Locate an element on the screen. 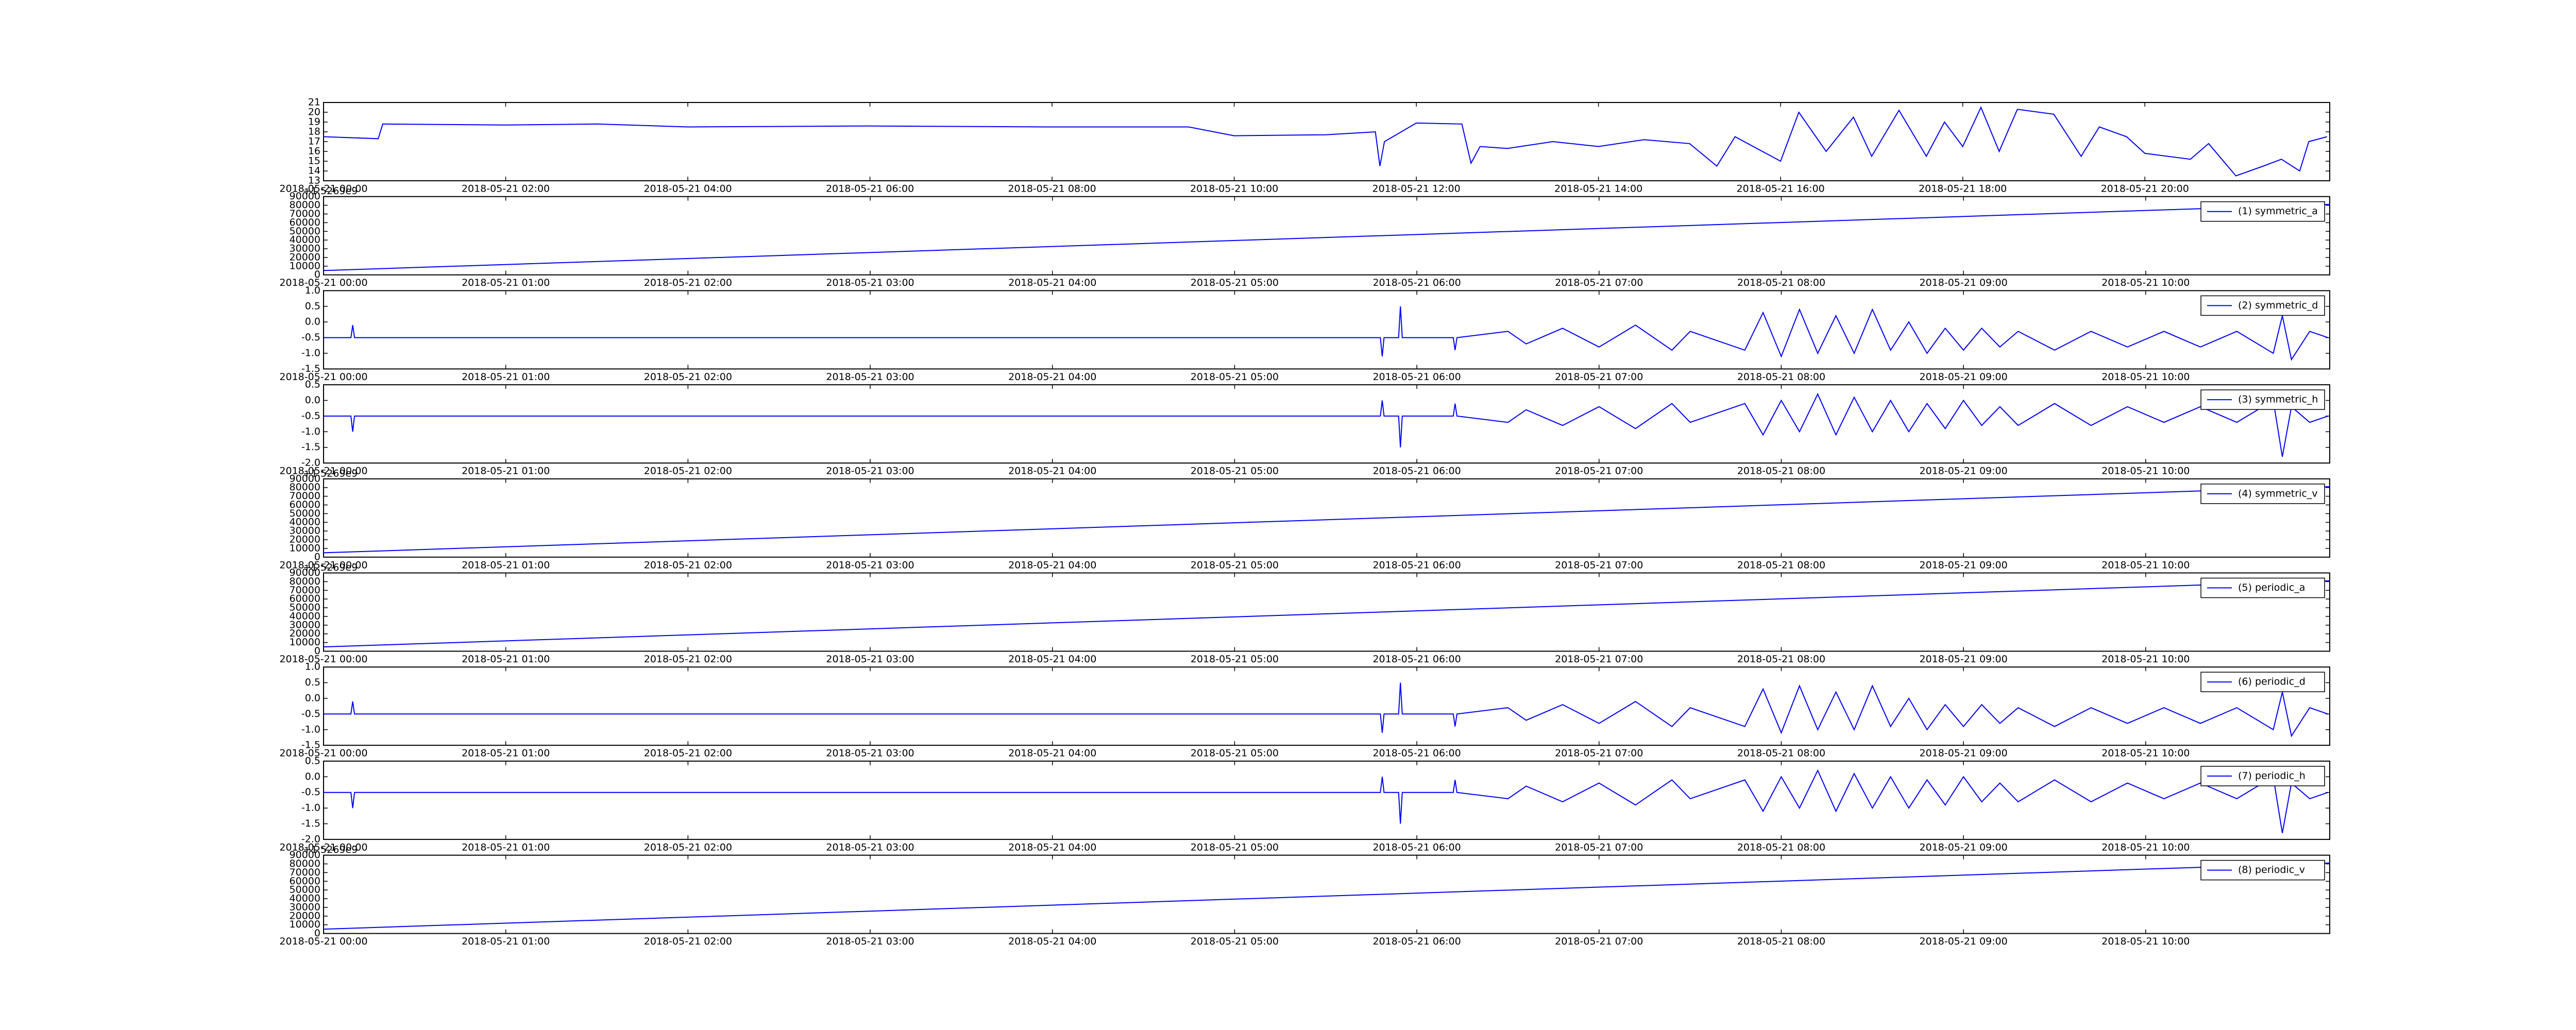 Image resolution: width=2576 pixels, height=1030 pixels. x-tick-label: 2018-05-21 03:00 is located at coordinates (870, 282).